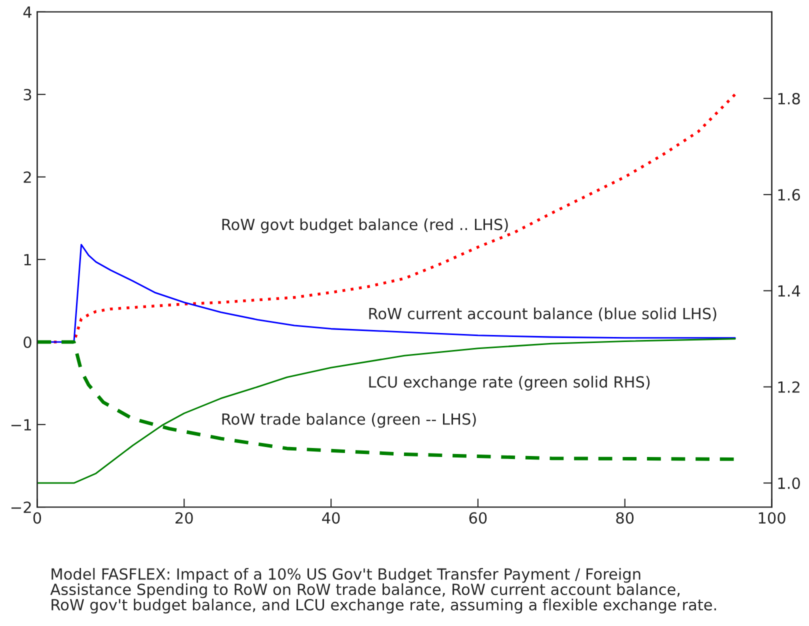  Describe the element at coordinates (509, 383) in the screenshot. I see `annotation: LCU exchange rate (green solid RHS)` at that location.